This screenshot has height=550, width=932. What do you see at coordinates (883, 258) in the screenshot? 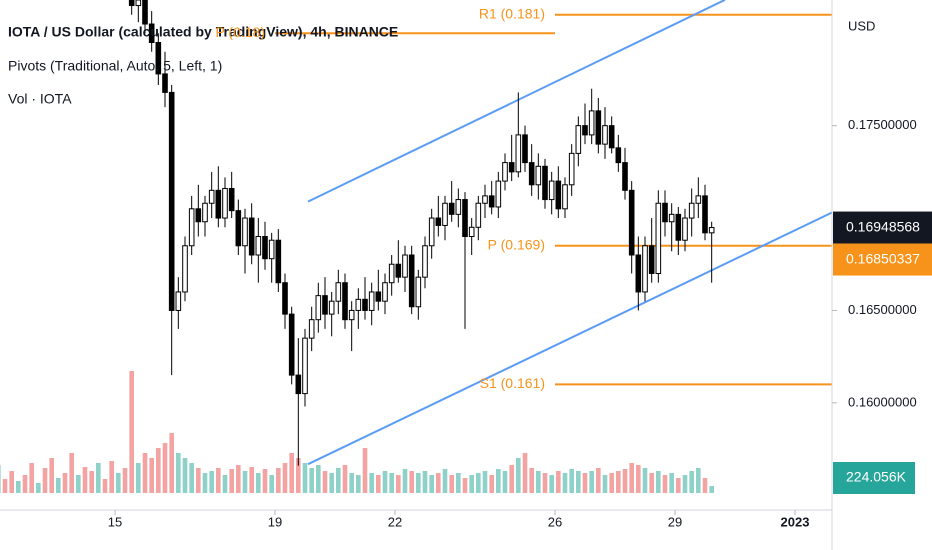
I see `pivot-price-label: 0.16850337` at bounding box center [883, 258].